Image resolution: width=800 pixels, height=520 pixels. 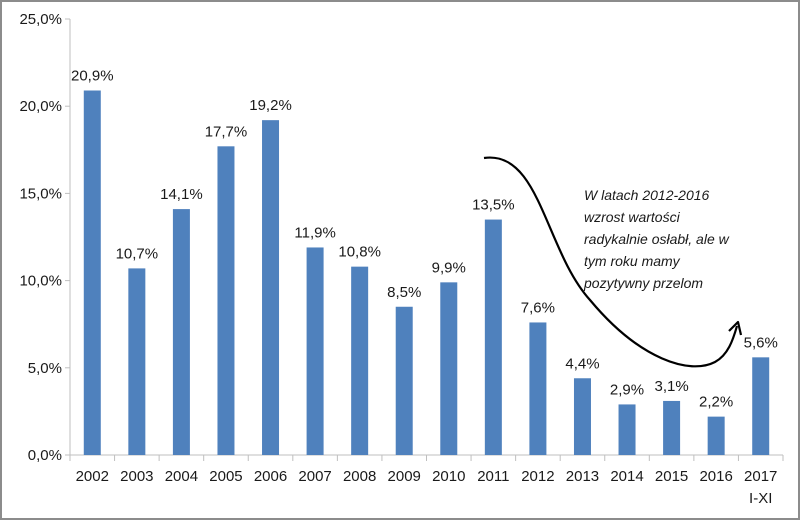 I want to click on data-label: 10,7%, so click(x=137, y=253).